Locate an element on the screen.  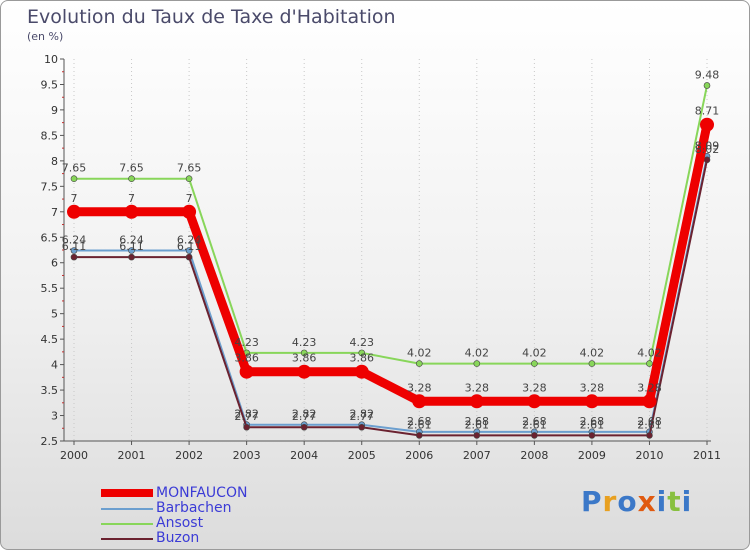
x-tick-label: 2002 is located at coordinates (189, 455).